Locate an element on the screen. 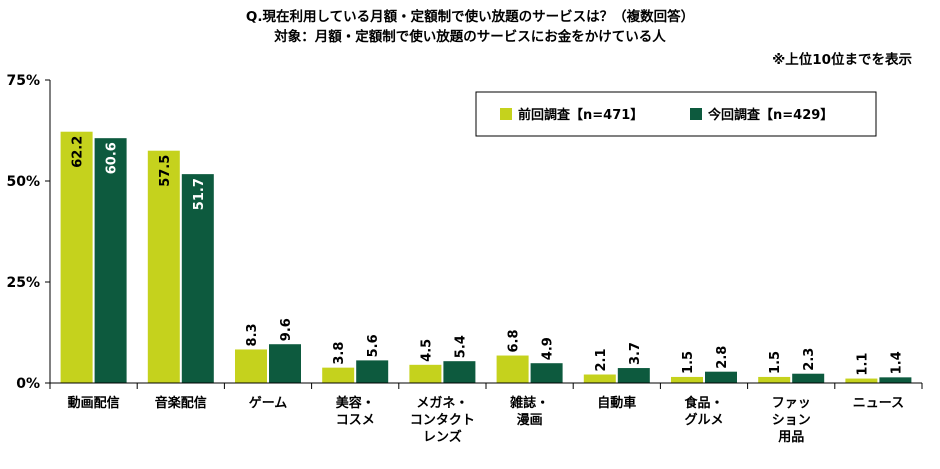 The height and width of the screenshot is (469, 940). value-label: 4.5 is located at coordinates (426, 350).